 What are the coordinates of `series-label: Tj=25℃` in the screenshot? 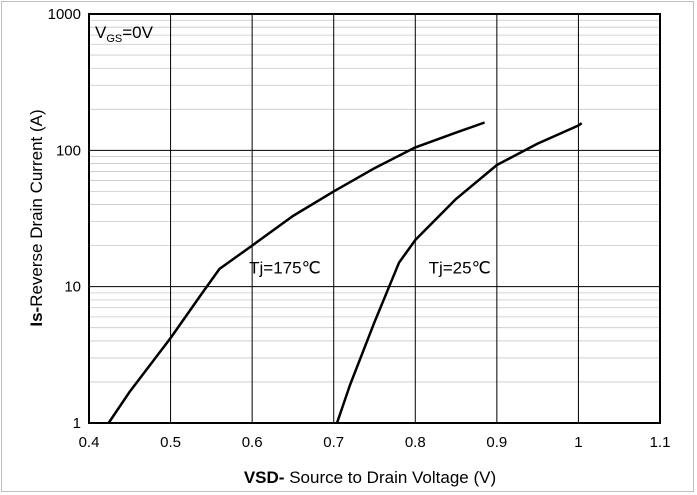 It's located at (460, 267).